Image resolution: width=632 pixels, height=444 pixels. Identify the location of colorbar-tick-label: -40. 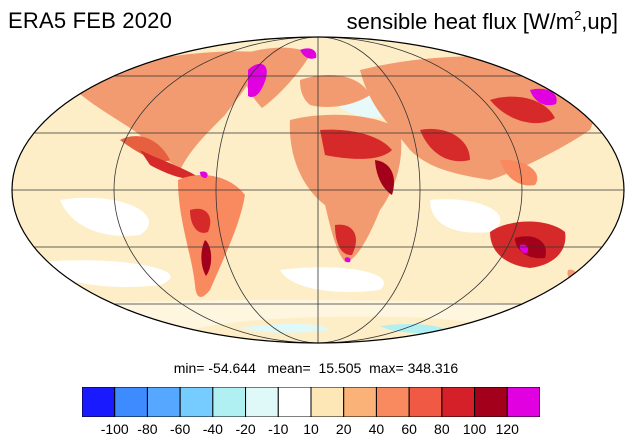
(212, 429).